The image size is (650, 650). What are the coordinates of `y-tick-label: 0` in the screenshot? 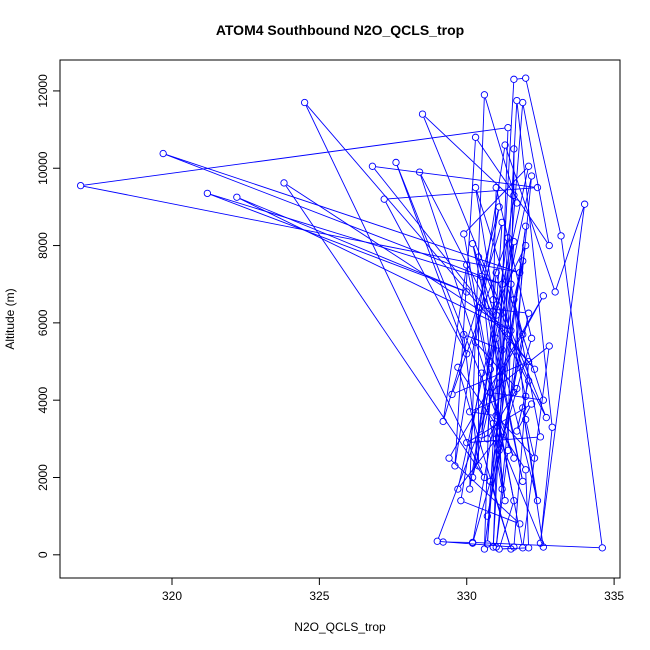 It's located at (43, 554).